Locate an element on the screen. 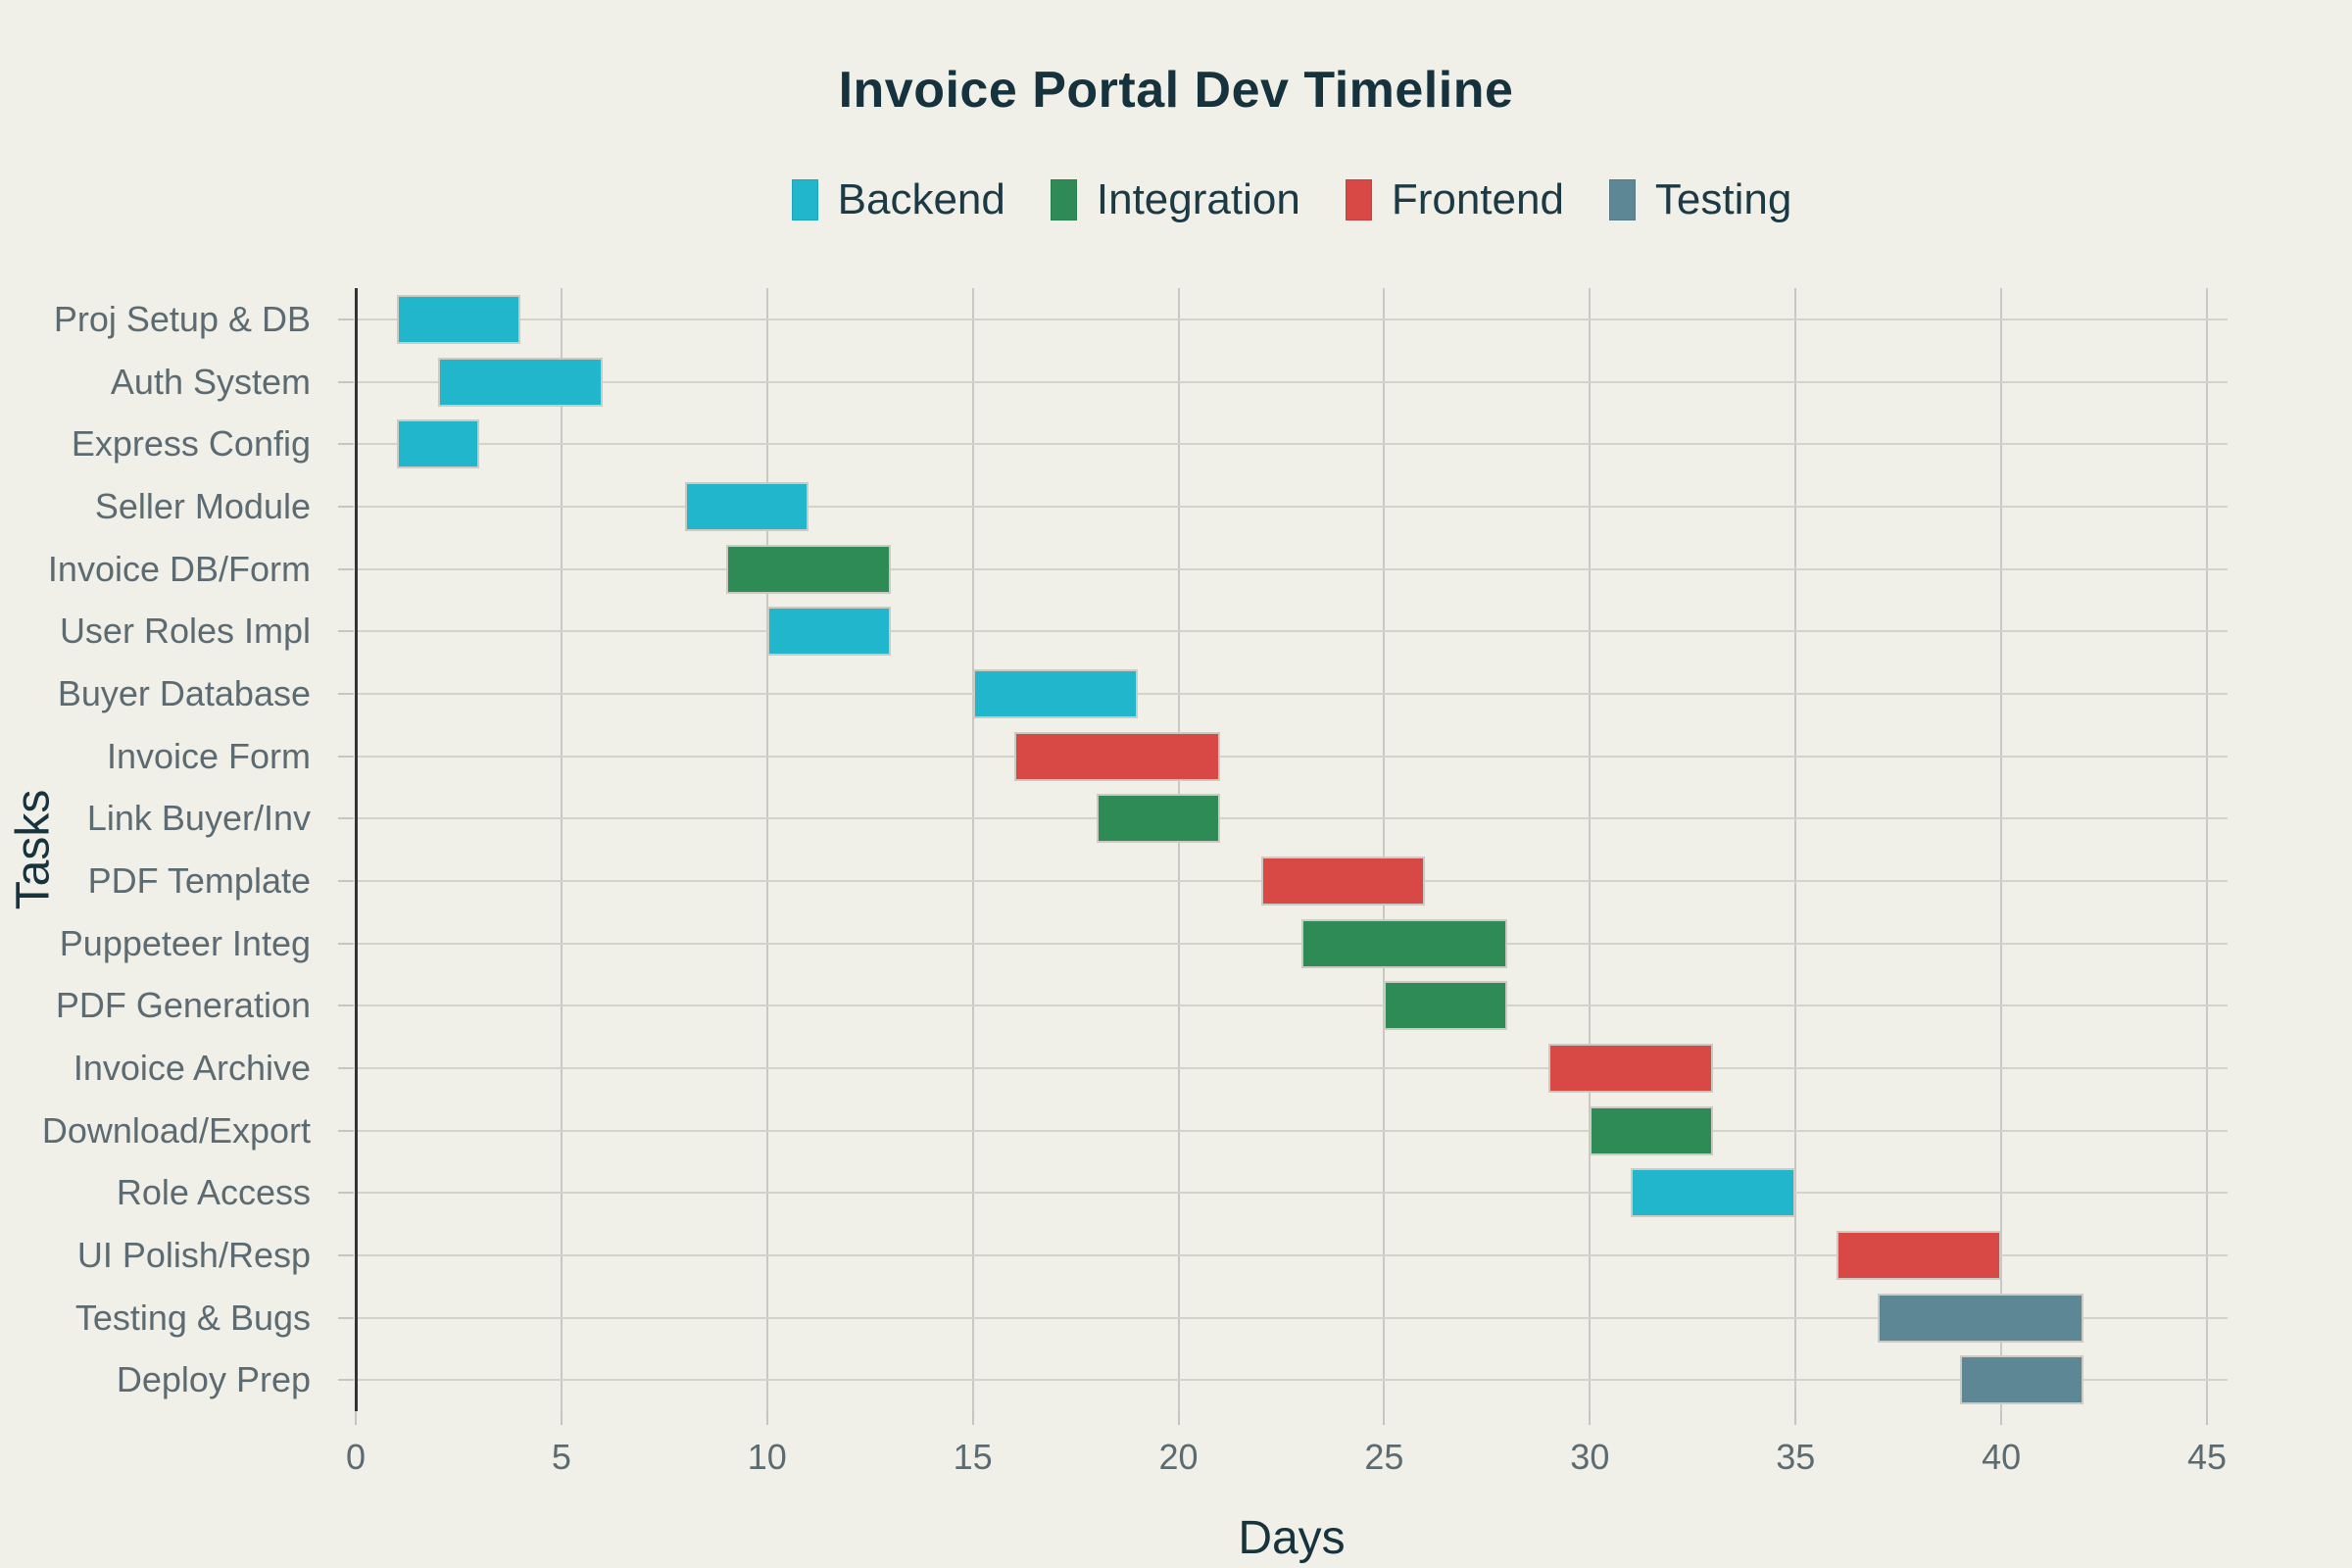 The width and height of the screenshot is (2352, 1568). legend-item-testing: Testing is located at coordinates (1700, 199).